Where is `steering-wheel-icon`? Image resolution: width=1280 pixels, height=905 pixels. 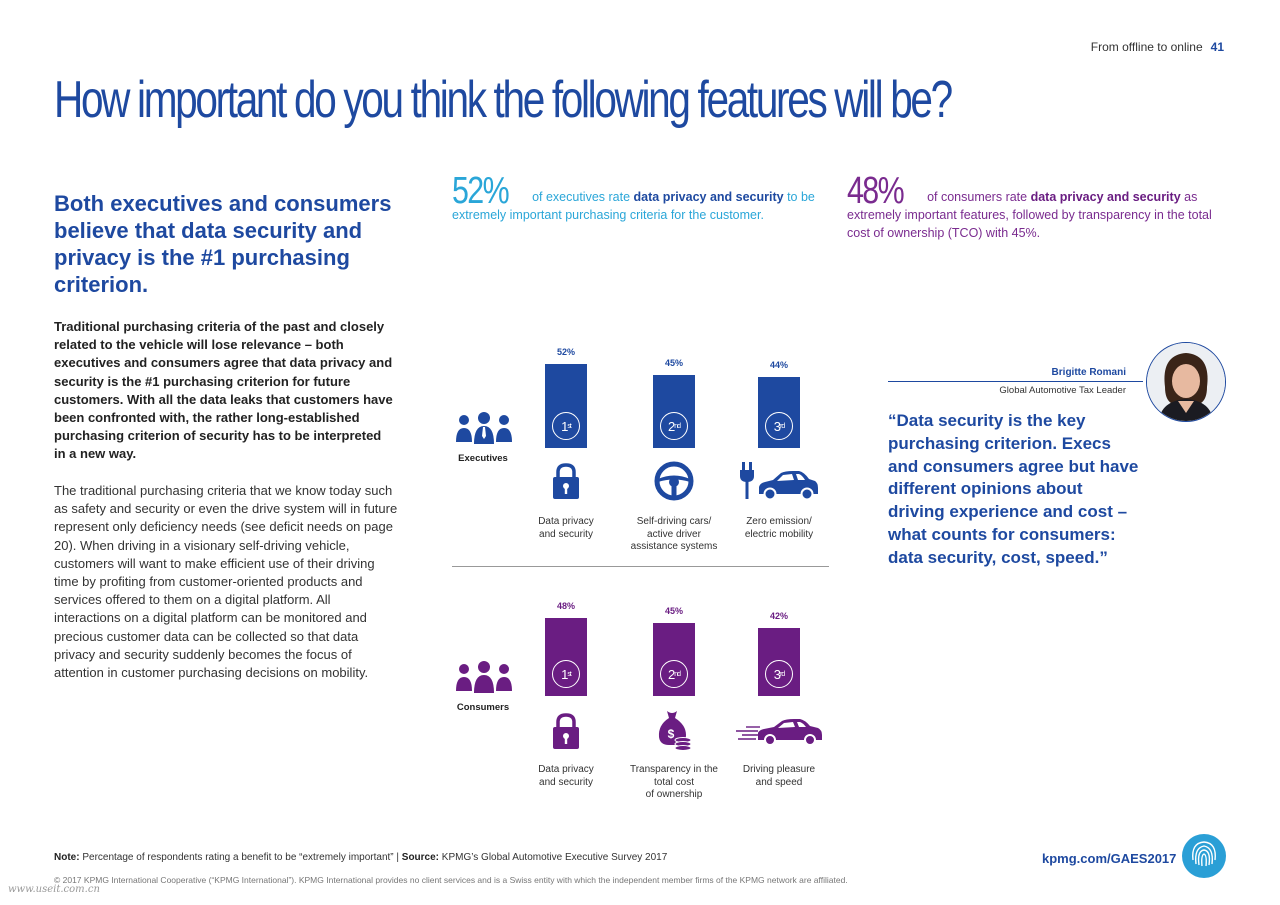 steering-wheel-icon is located at coordinates (674, 483).